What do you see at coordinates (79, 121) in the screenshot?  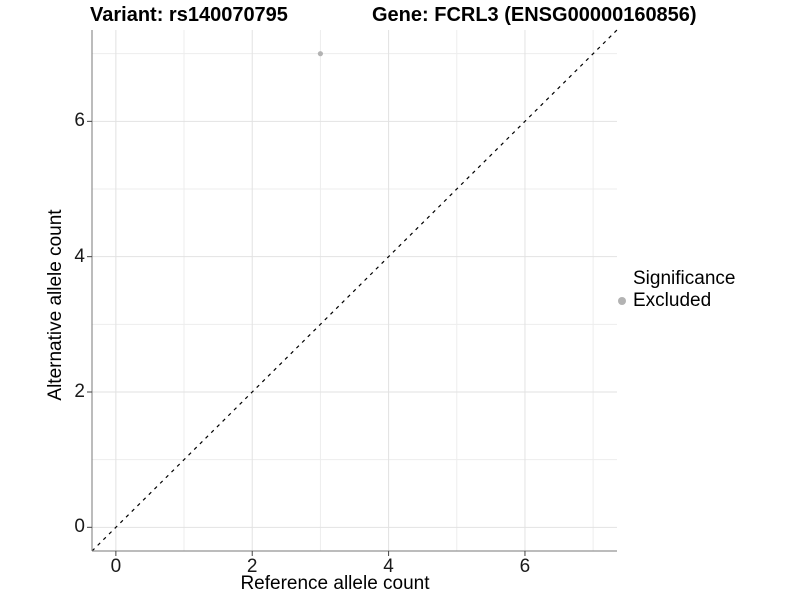 I see `y-tick-label: 6` at bounding box center [79, 121].